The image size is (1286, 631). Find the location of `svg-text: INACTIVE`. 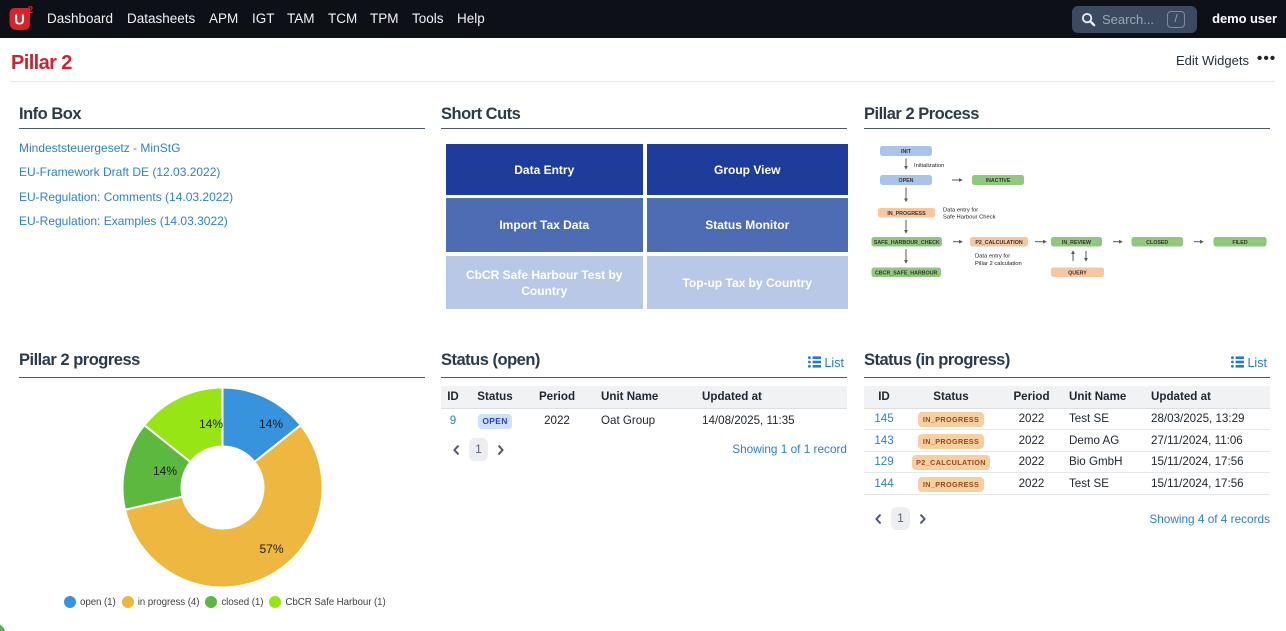

svg-text: INACTIVE is located at coordinates (998, 181).